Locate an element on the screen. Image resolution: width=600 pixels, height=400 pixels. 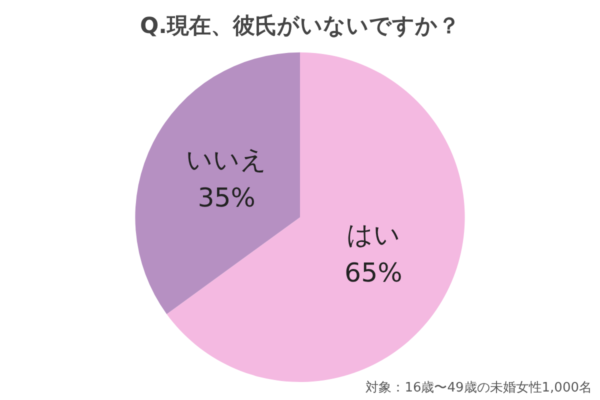
data-label: 65% is located at coordinates (373, 273).